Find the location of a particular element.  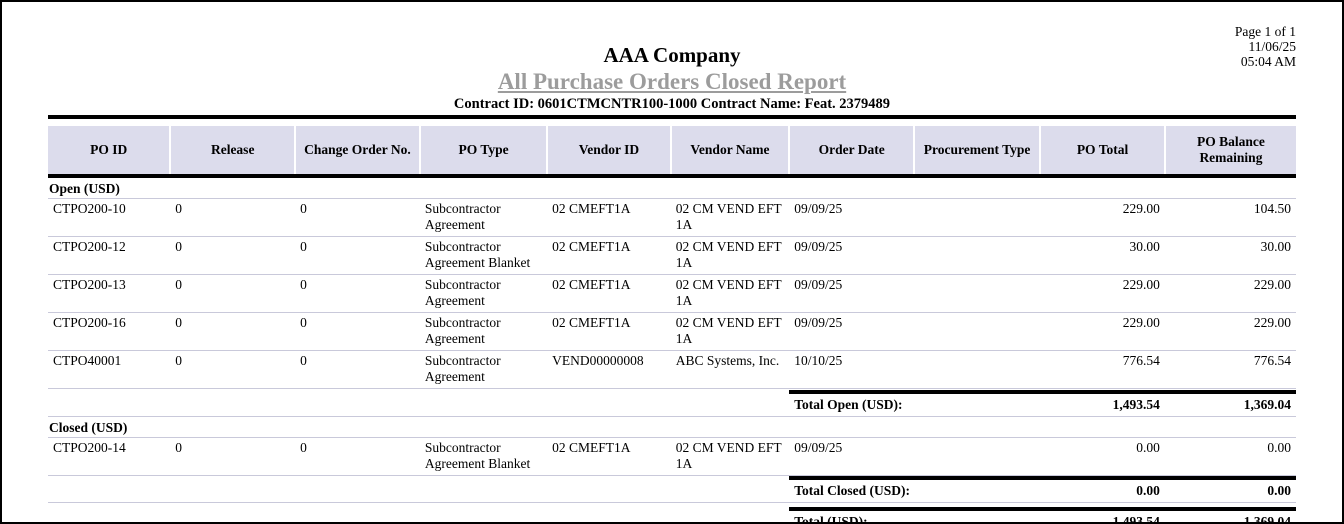

cell-po-total: 0.00 is located at coordinates (1102, 456).